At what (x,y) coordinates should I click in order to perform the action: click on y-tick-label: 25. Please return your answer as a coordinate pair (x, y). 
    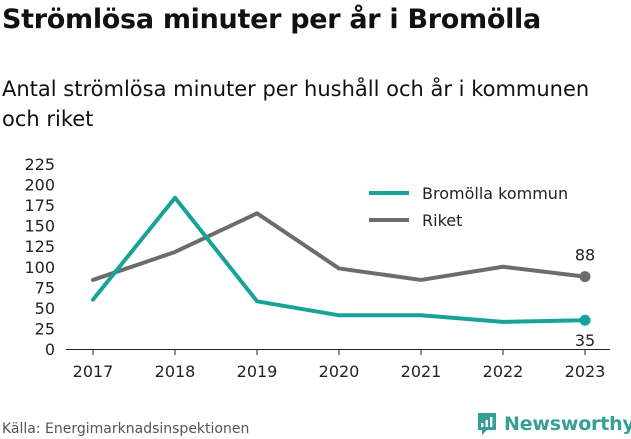
    Looking at the image, I should click on (45, 328).